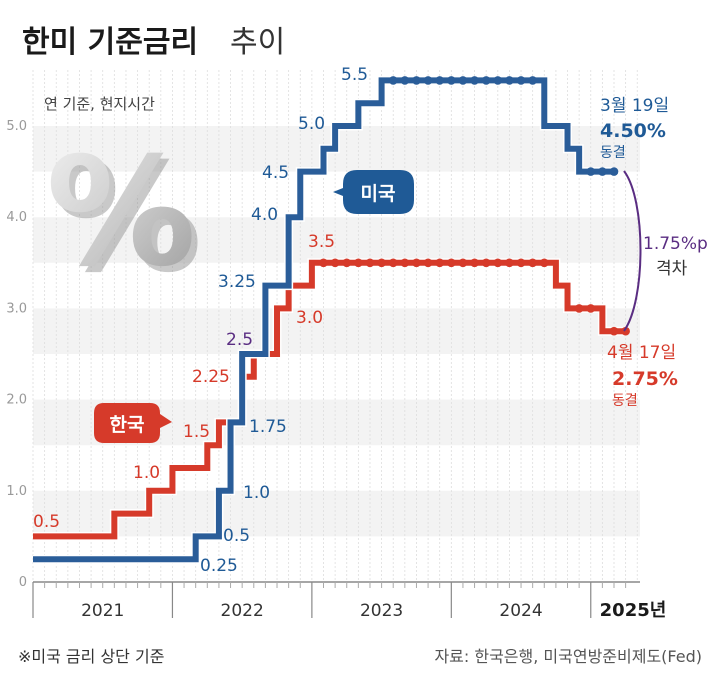 The image size is (720, 687). What do you see at coordinates (349, 601) in the screenshot?
I see `x-axis: 2021 2022 2023 2024 2025년` at bounding box center [349, 601].